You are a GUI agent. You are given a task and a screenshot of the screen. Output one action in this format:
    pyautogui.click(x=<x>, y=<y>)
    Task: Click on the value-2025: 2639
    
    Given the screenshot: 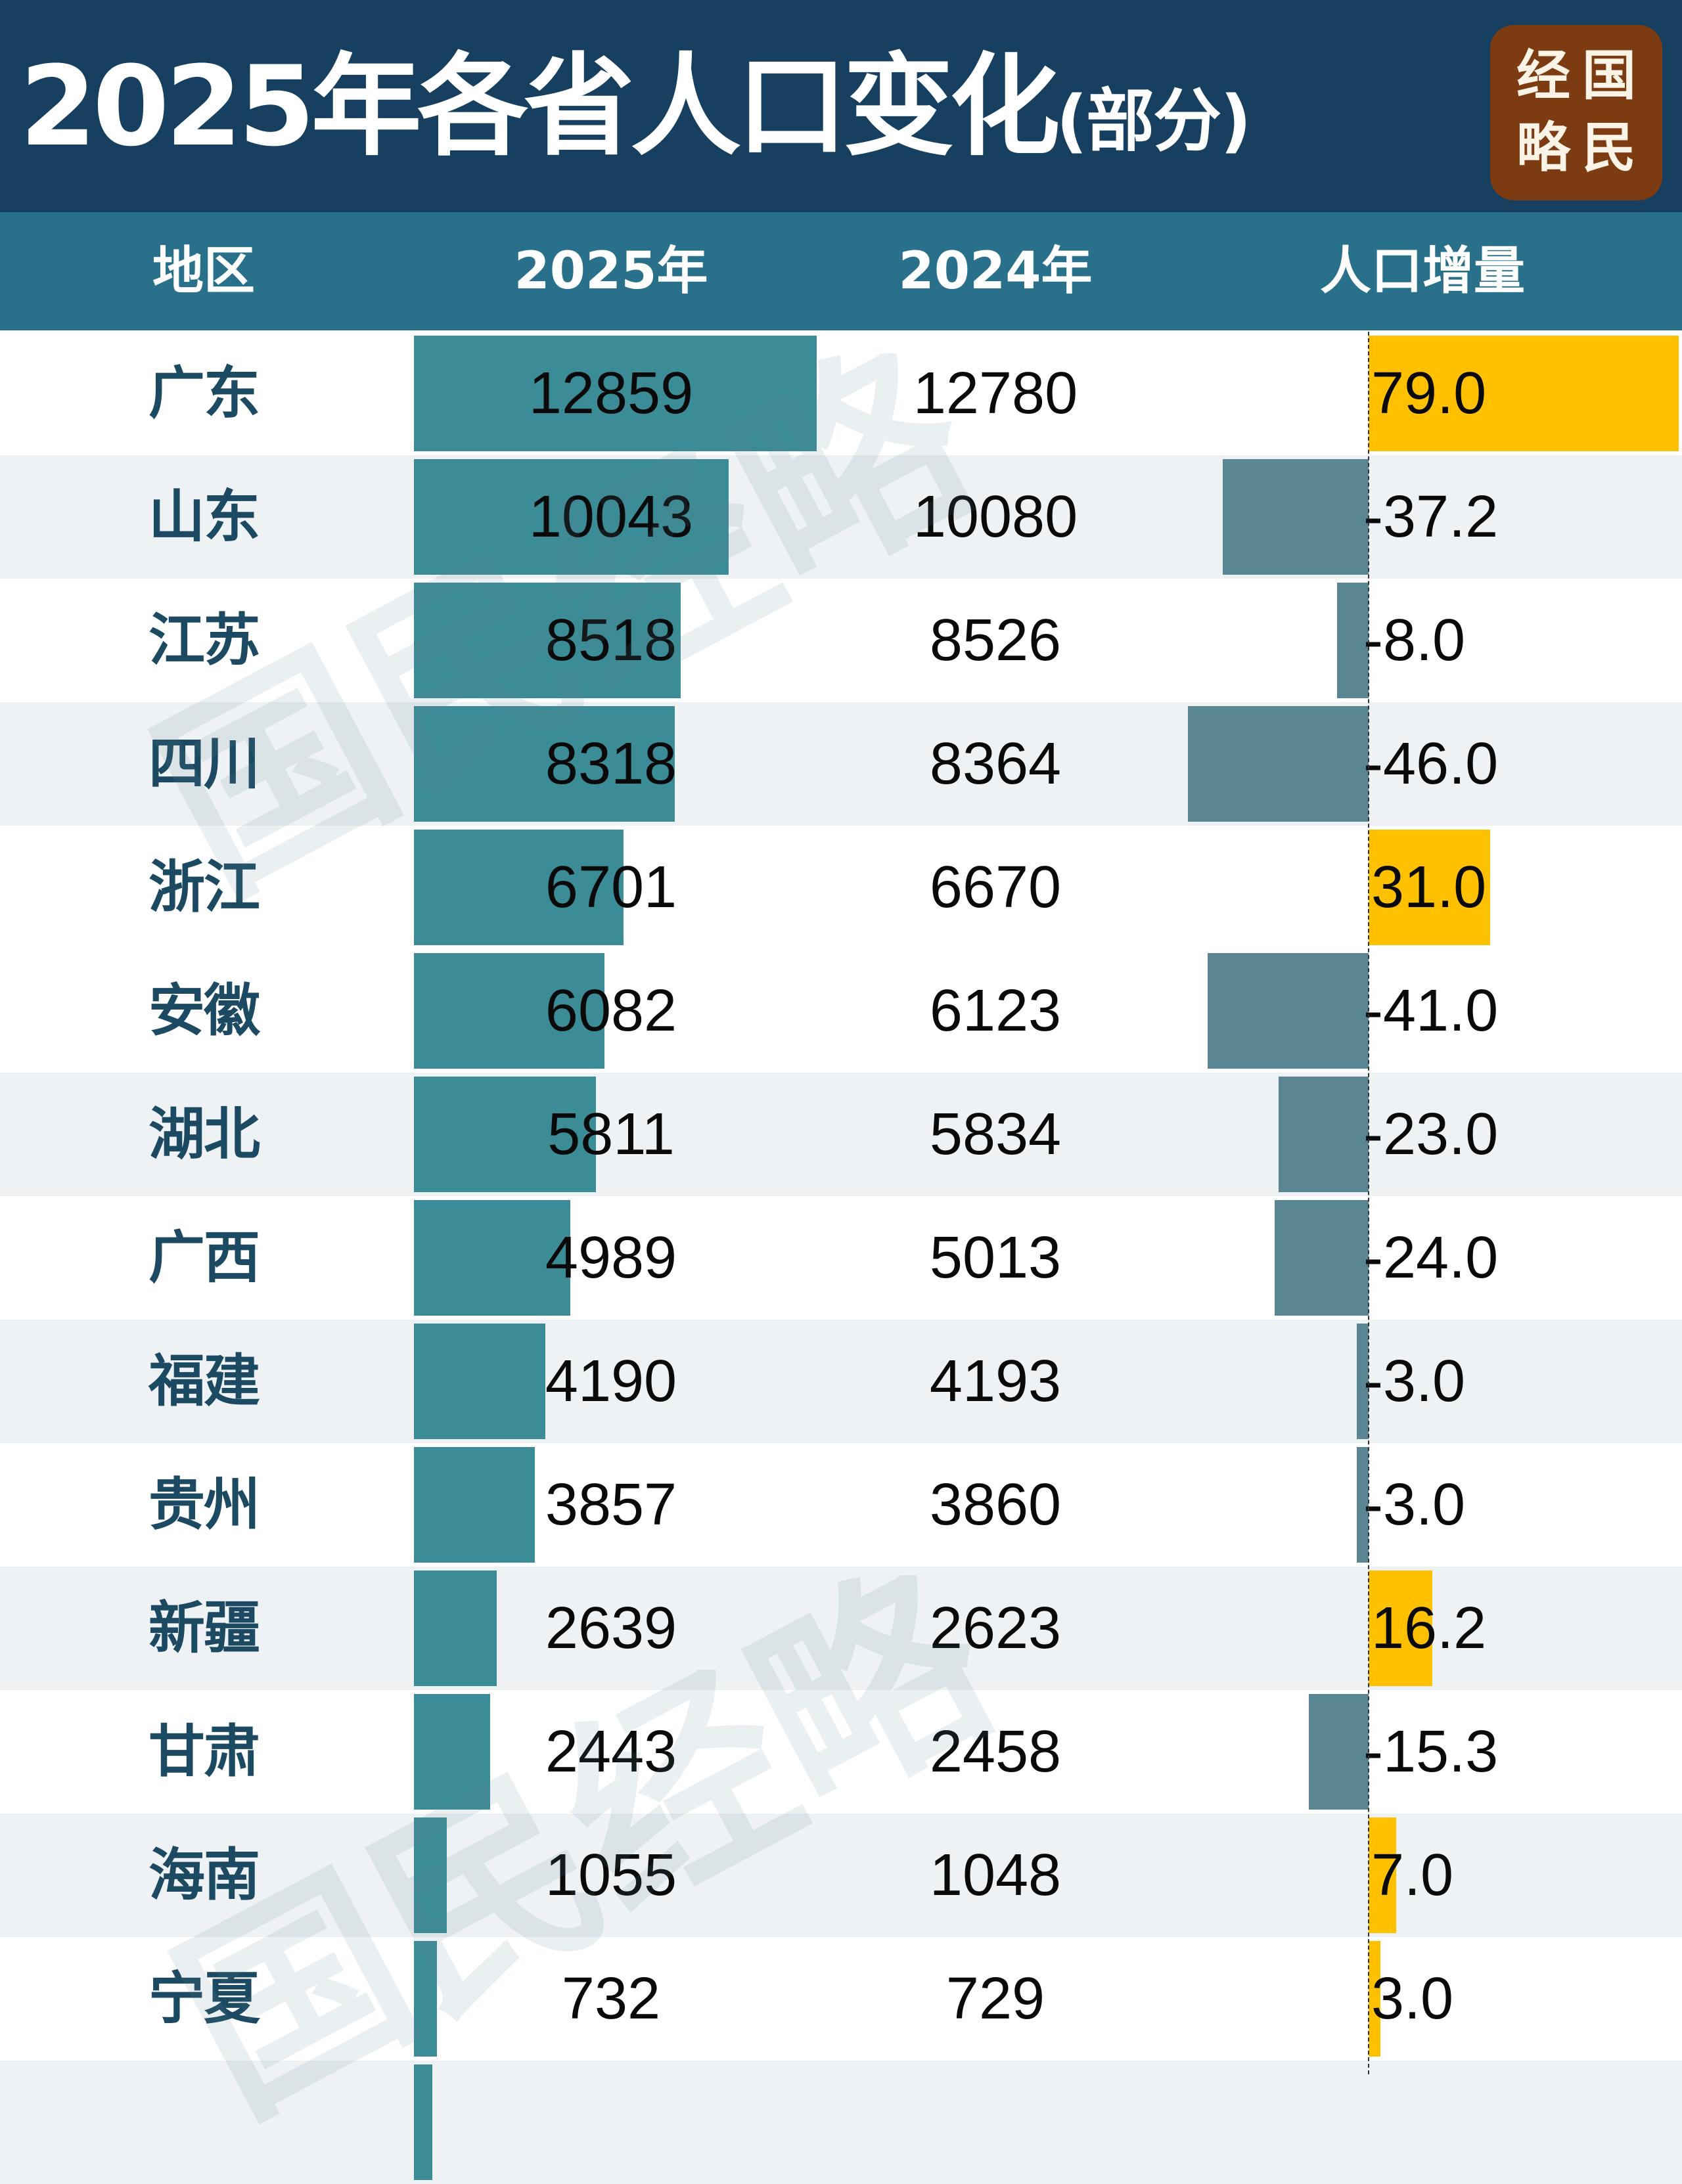 What is the action you would take?
    pyautogui.click(x=611, y=1628)
    